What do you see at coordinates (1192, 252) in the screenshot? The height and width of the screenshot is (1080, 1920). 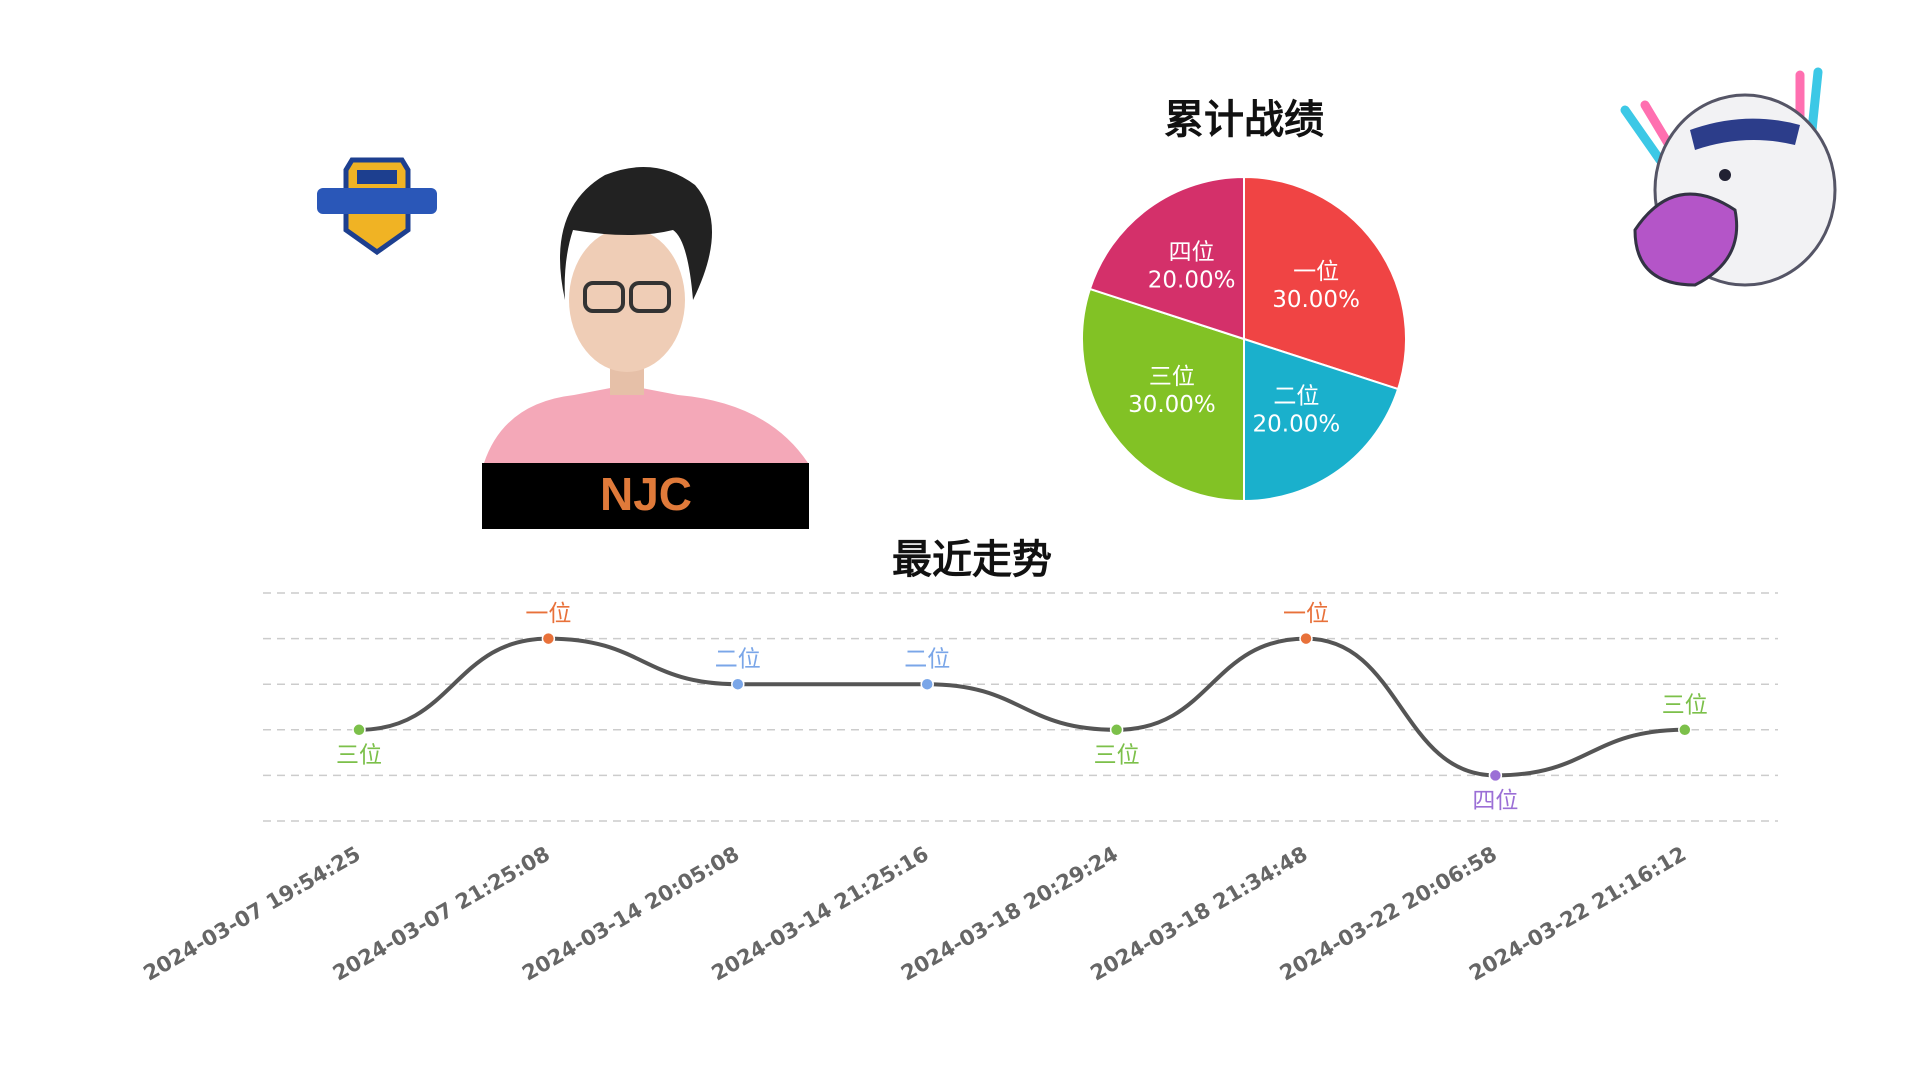 I see `pie-category-label: 四位` at bounding box center [1192, 252].